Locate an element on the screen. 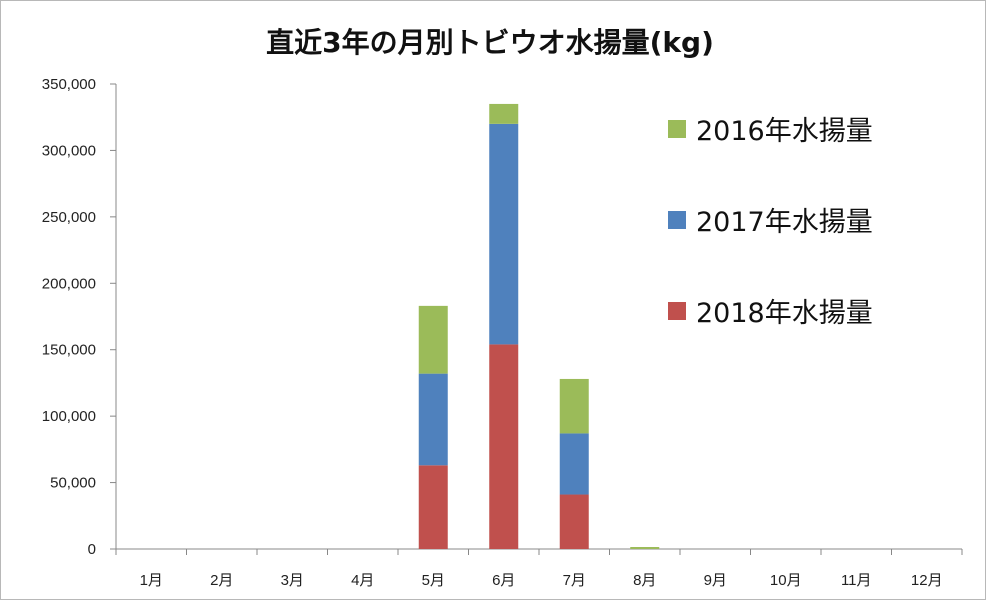 This screenshot has width=986, height=600. y-tick-label: 0 is located at coordinates (92, 549).